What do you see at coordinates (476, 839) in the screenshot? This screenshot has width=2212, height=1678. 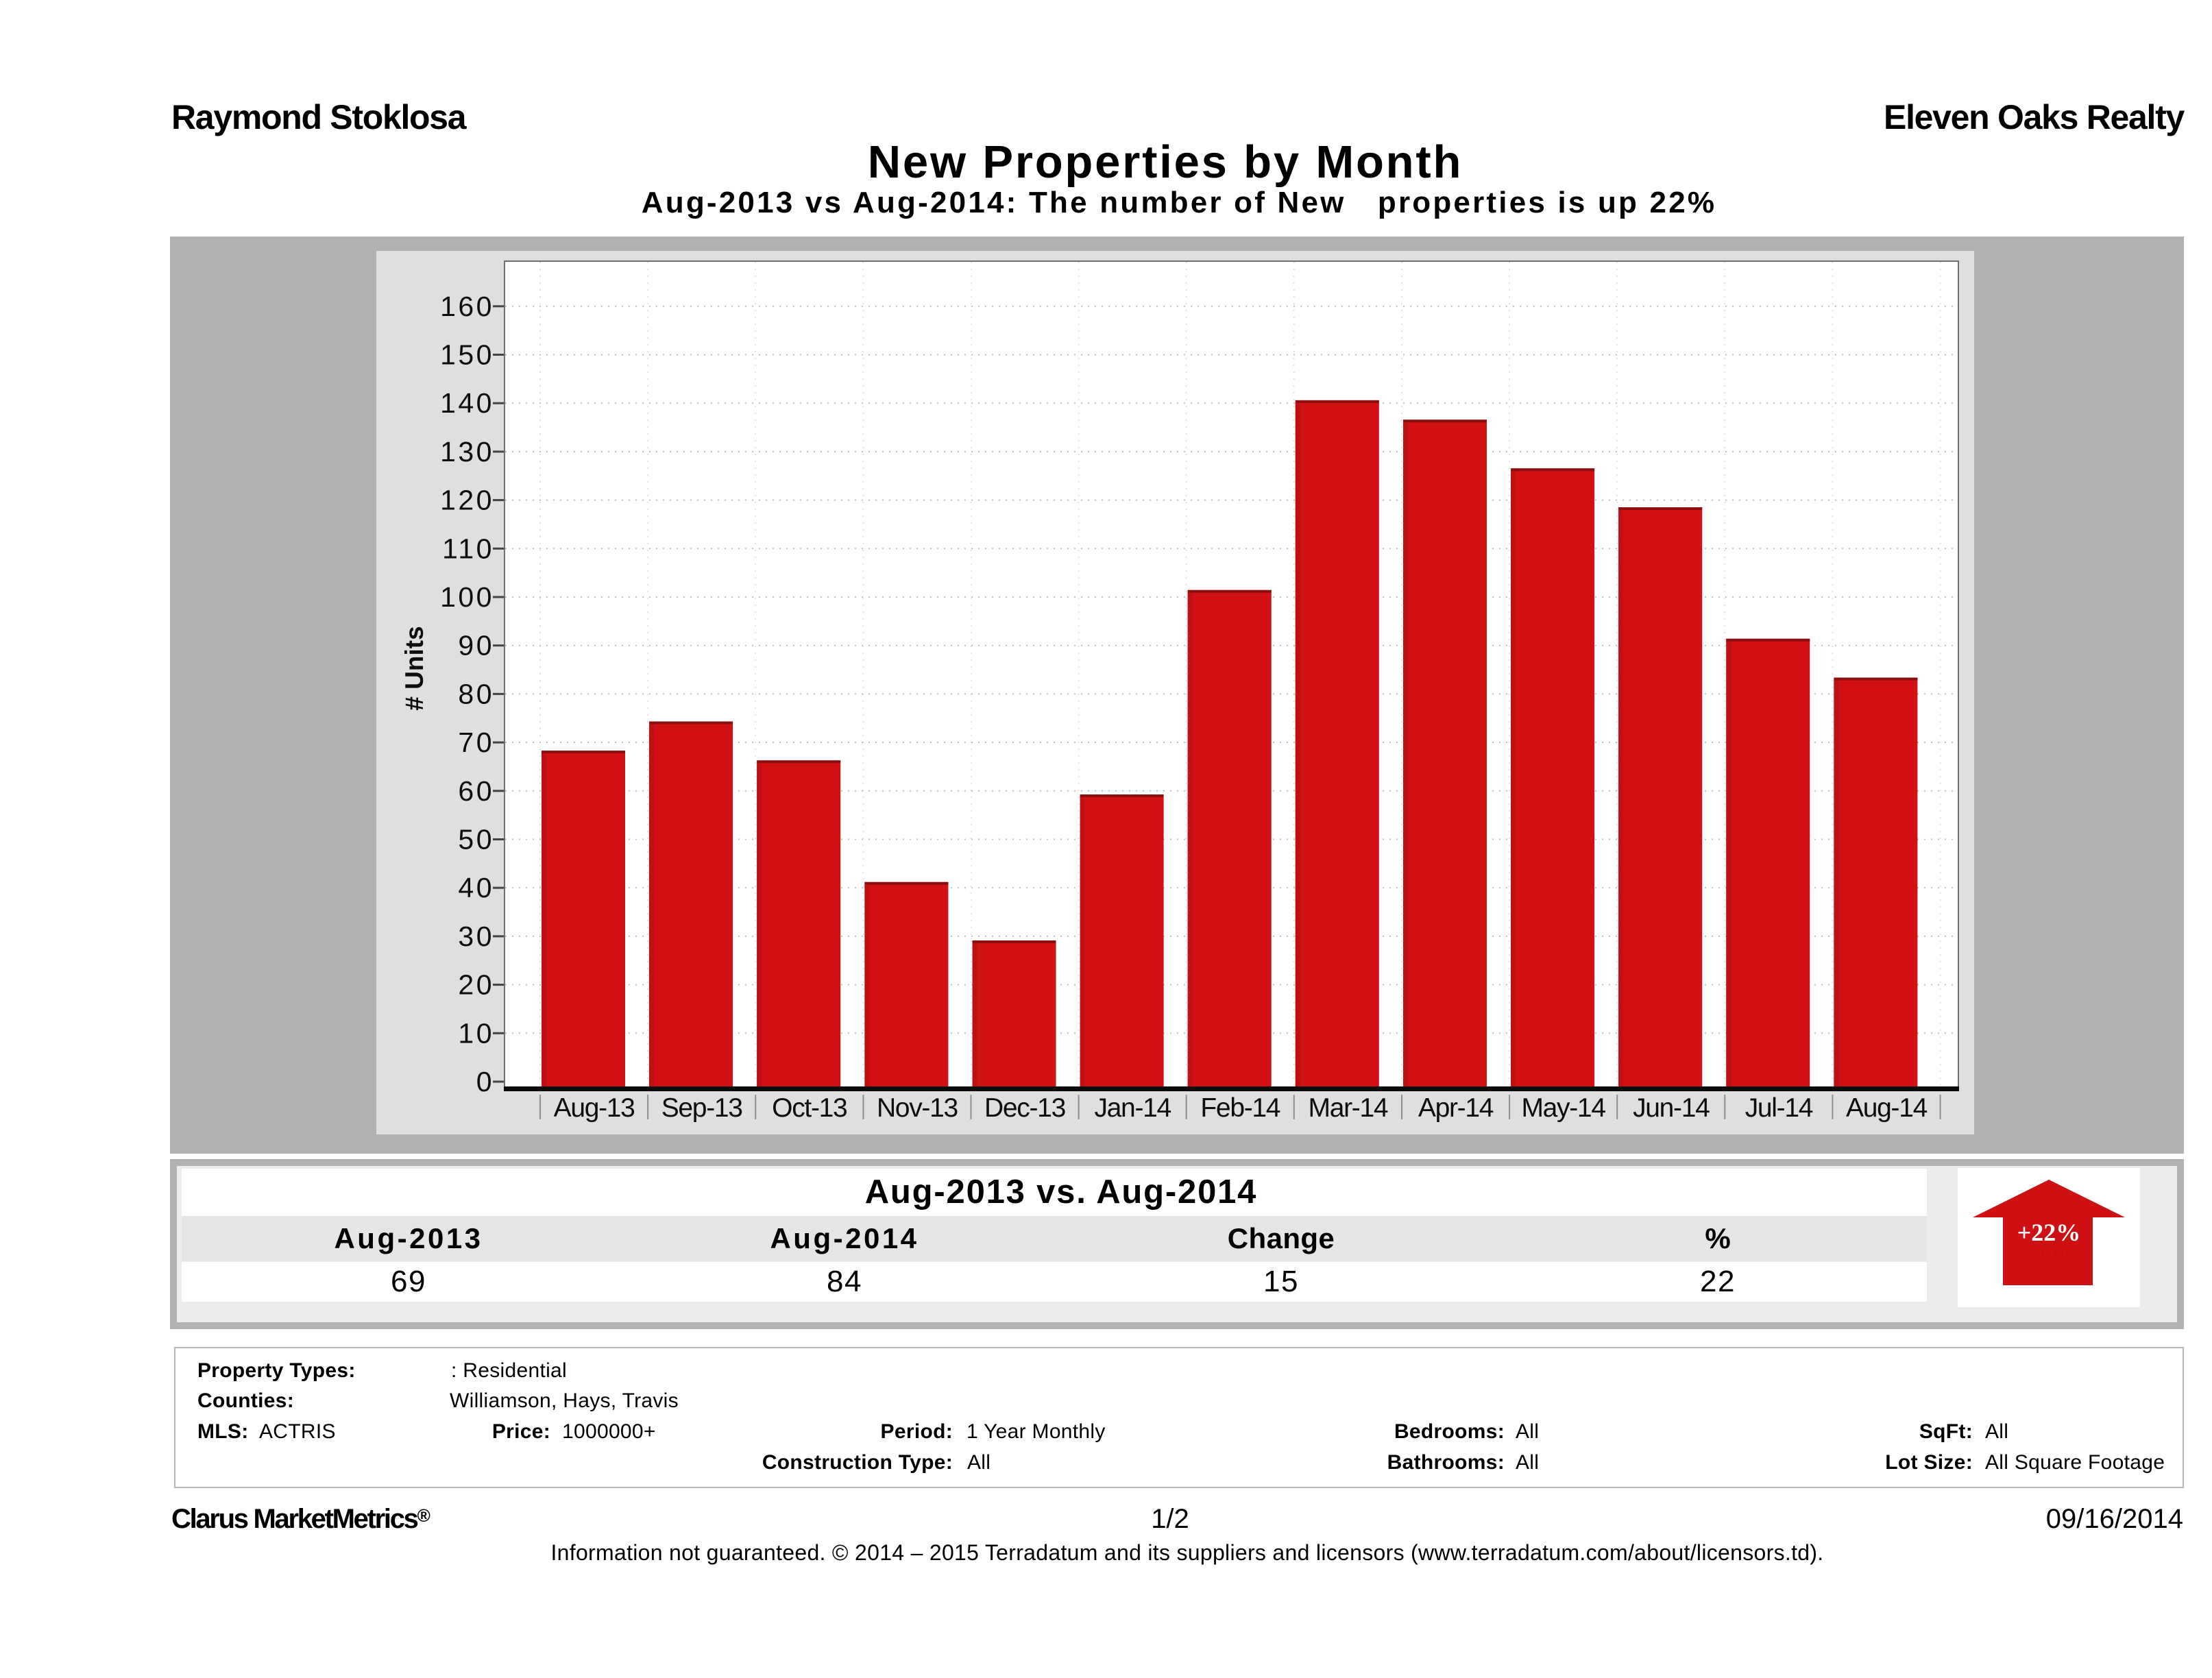 I see `svg-text: 50` at bounding box center [476, 839].